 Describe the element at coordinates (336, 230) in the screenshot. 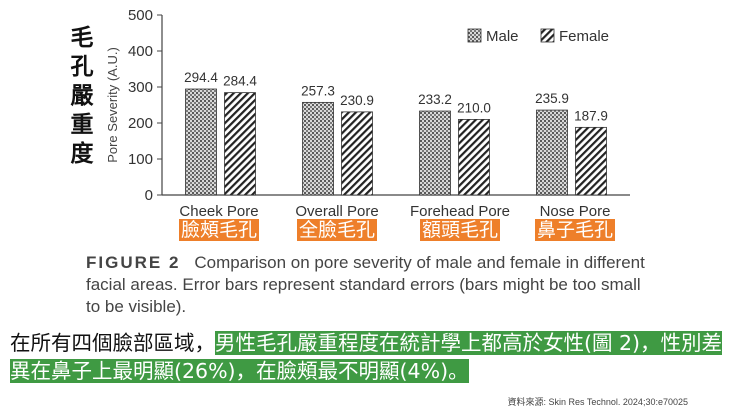

I see `category-label-zh: 全臉毛孔` at that location.